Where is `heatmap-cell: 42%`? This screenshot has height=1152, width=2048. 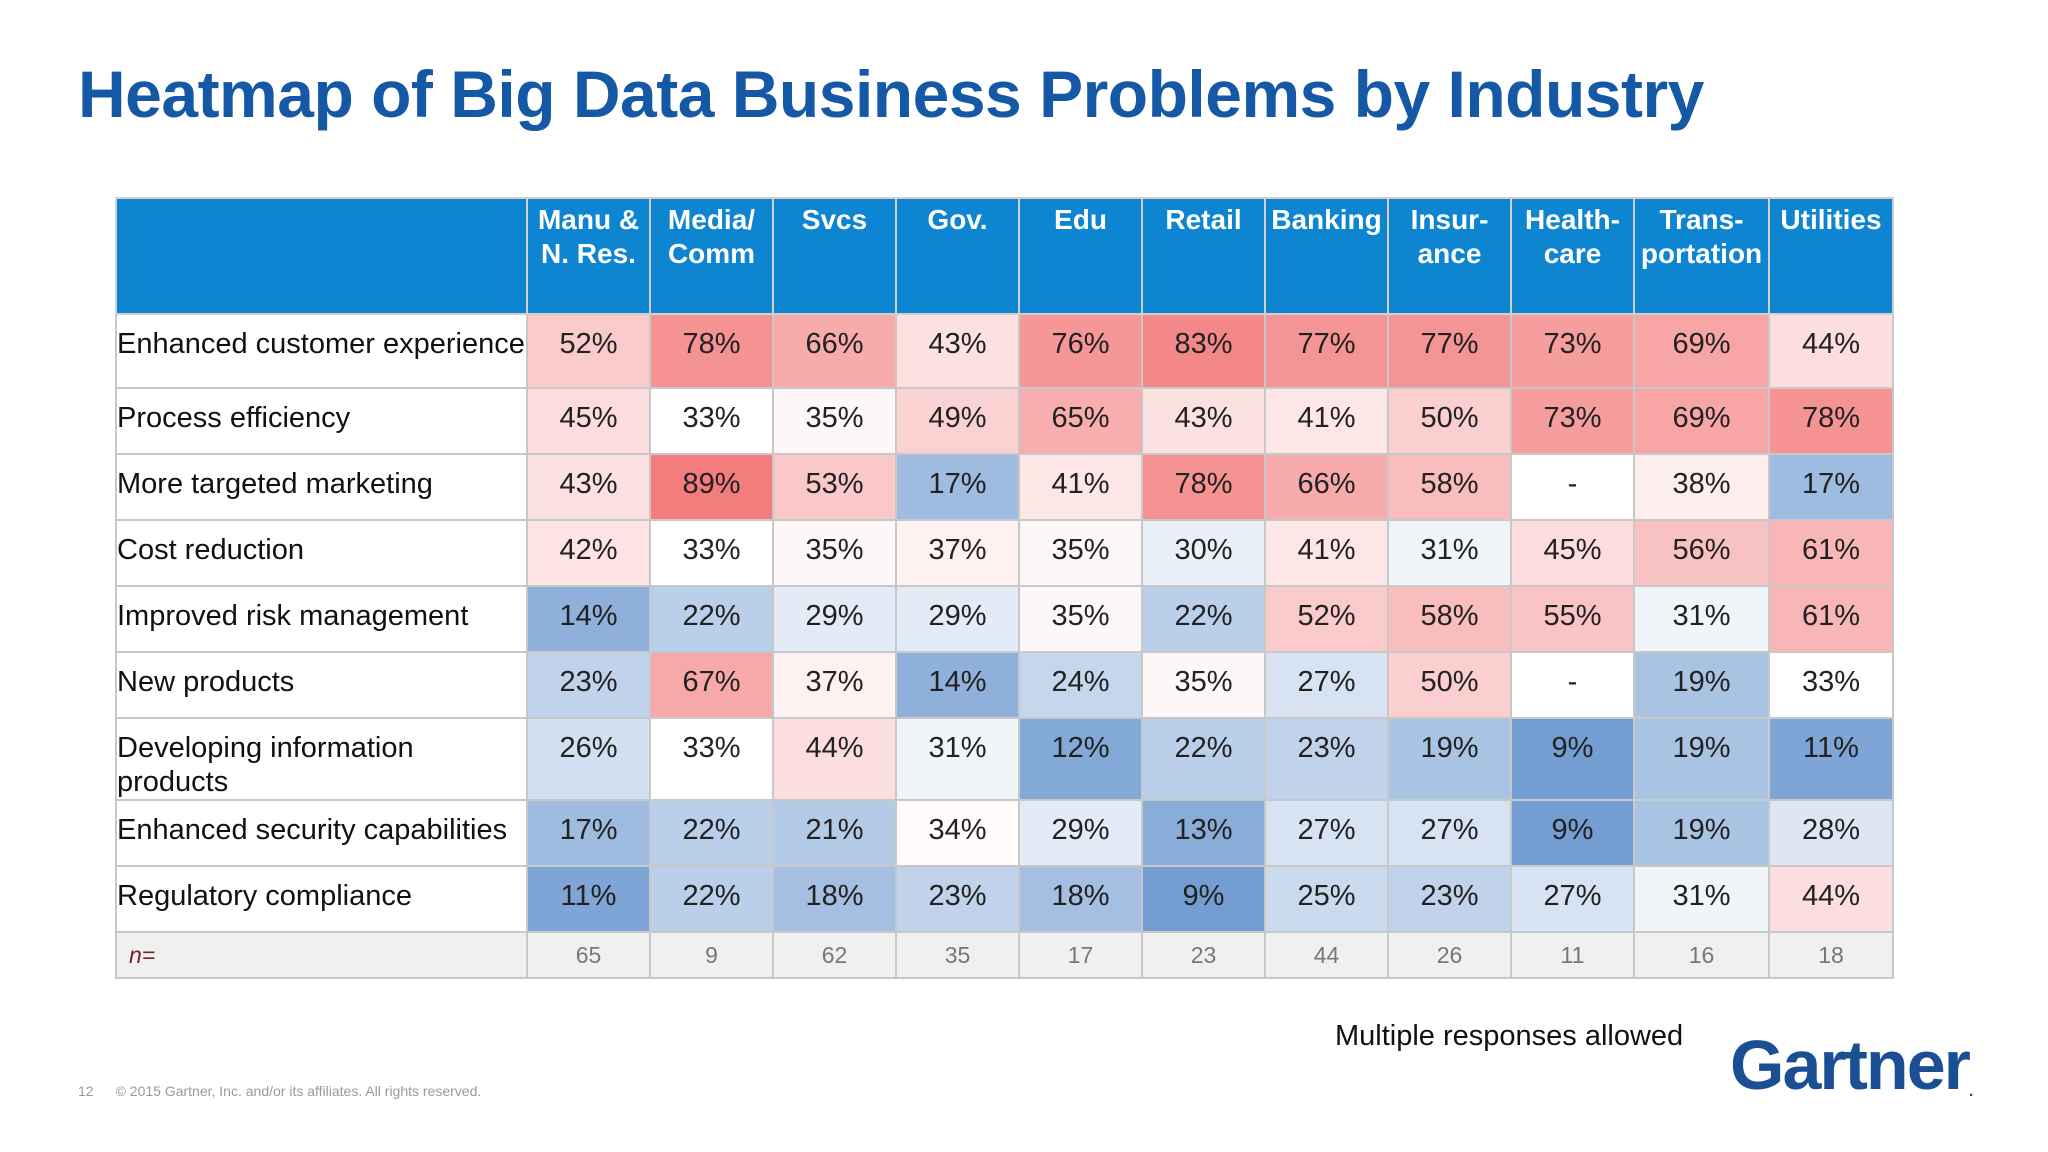 heatmap-cell: 42% is located at coordinates (588, 553).